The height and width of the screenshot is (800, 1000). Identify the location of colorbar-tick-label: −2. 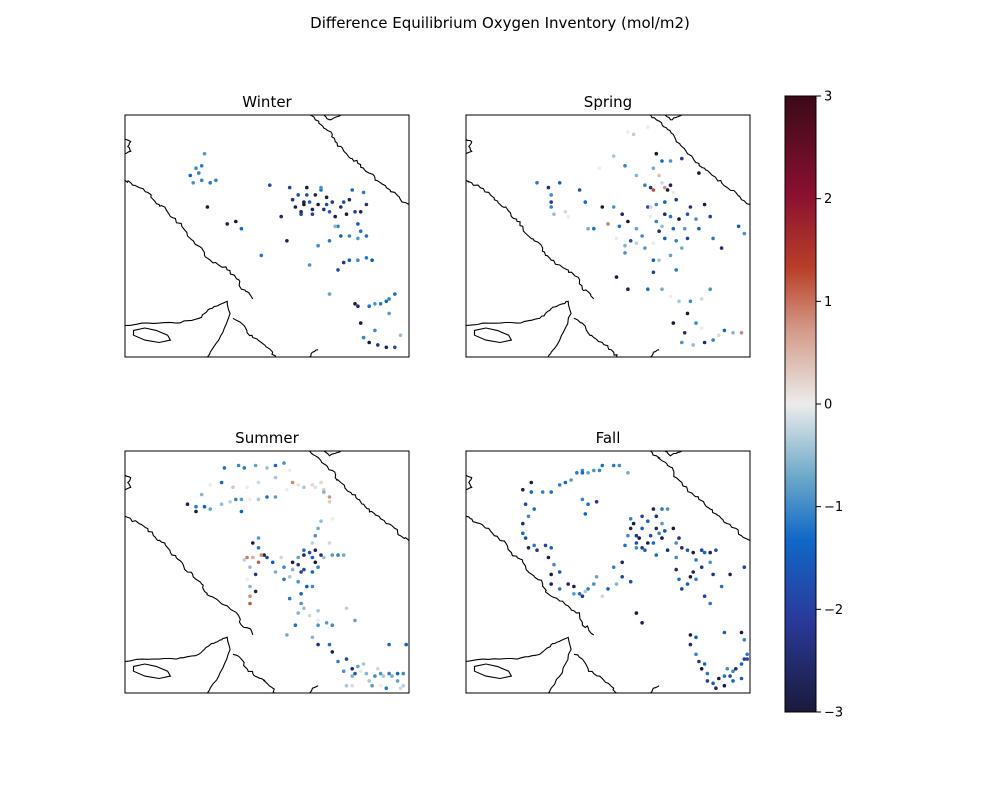
(833, 610).